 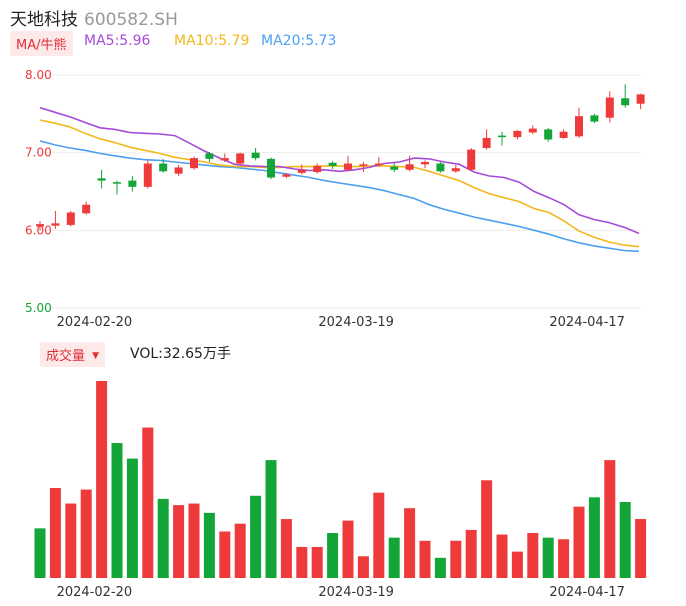 What do you see at coordinates (131, 20) in the screenshot?
I see `stock-code: 600582.SH` at bounding box center [131, 20].